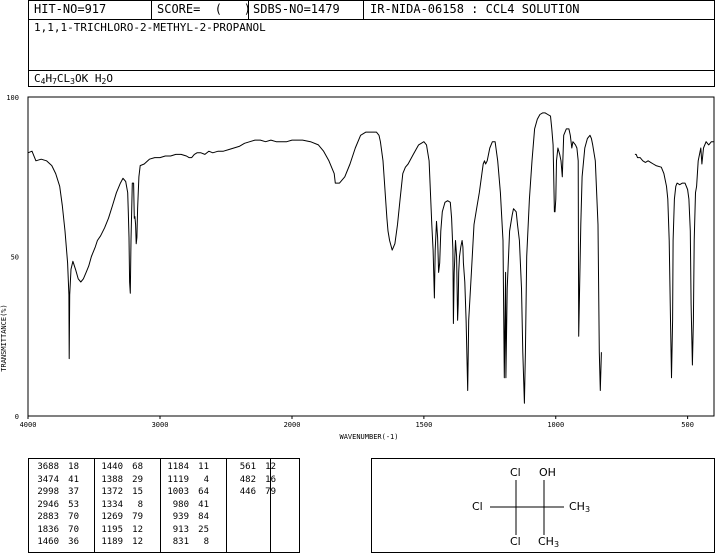 The image size is (715, 554). I want to click on sdbs-number: SDBS-NO=1479, so click(296, 9).